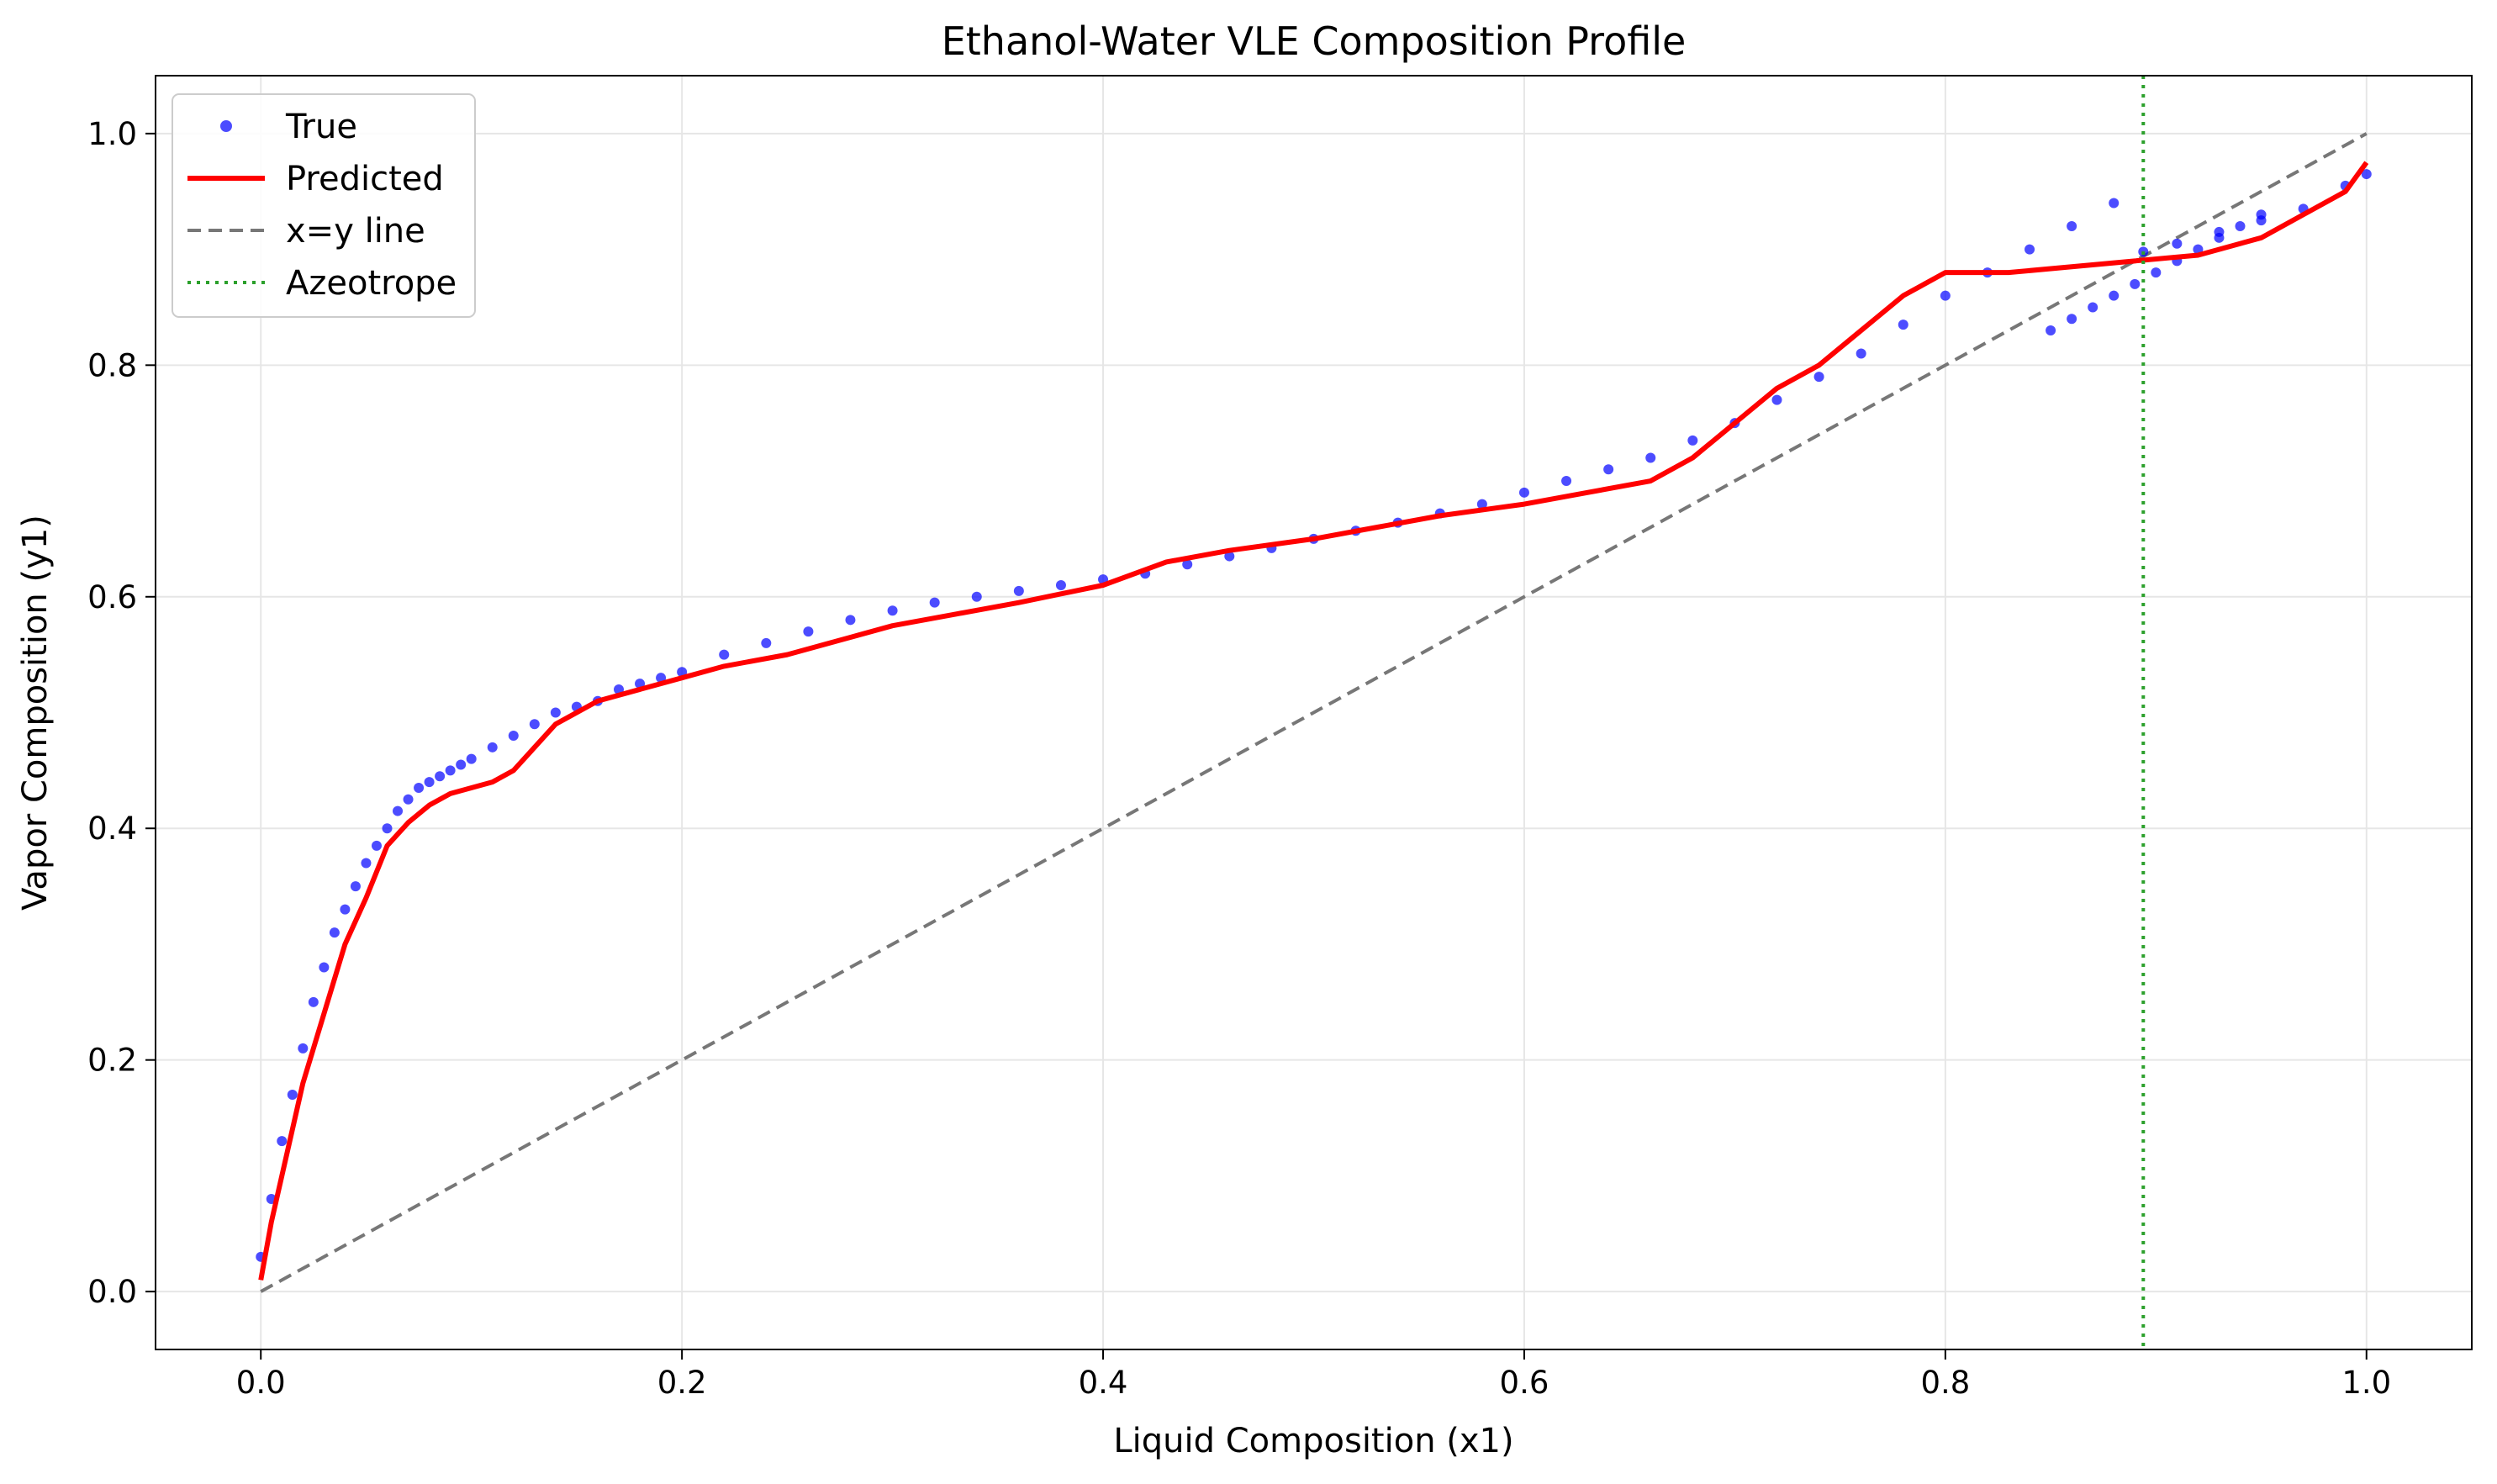  I want to click on y-tick-label: 0.2, so click(112, 1061).